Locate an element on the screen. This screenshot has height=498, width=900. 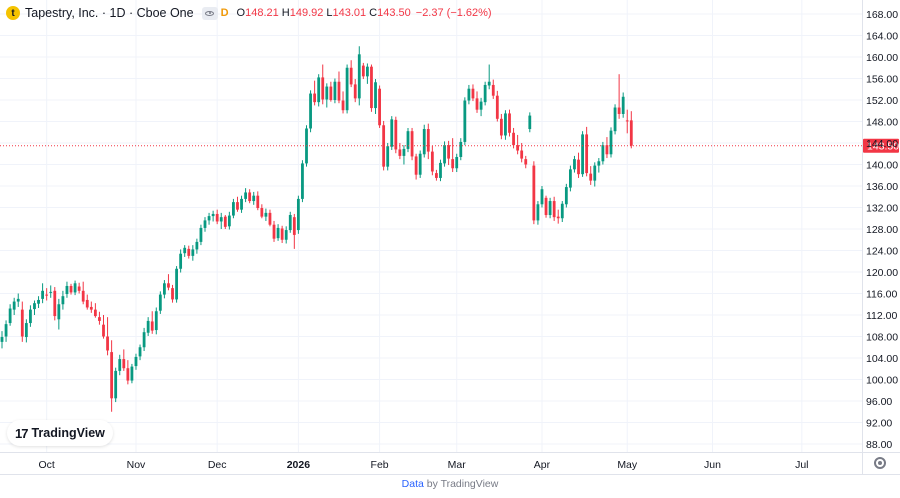
y-tick-label: 132.00 is located at coordinates (882, 209).